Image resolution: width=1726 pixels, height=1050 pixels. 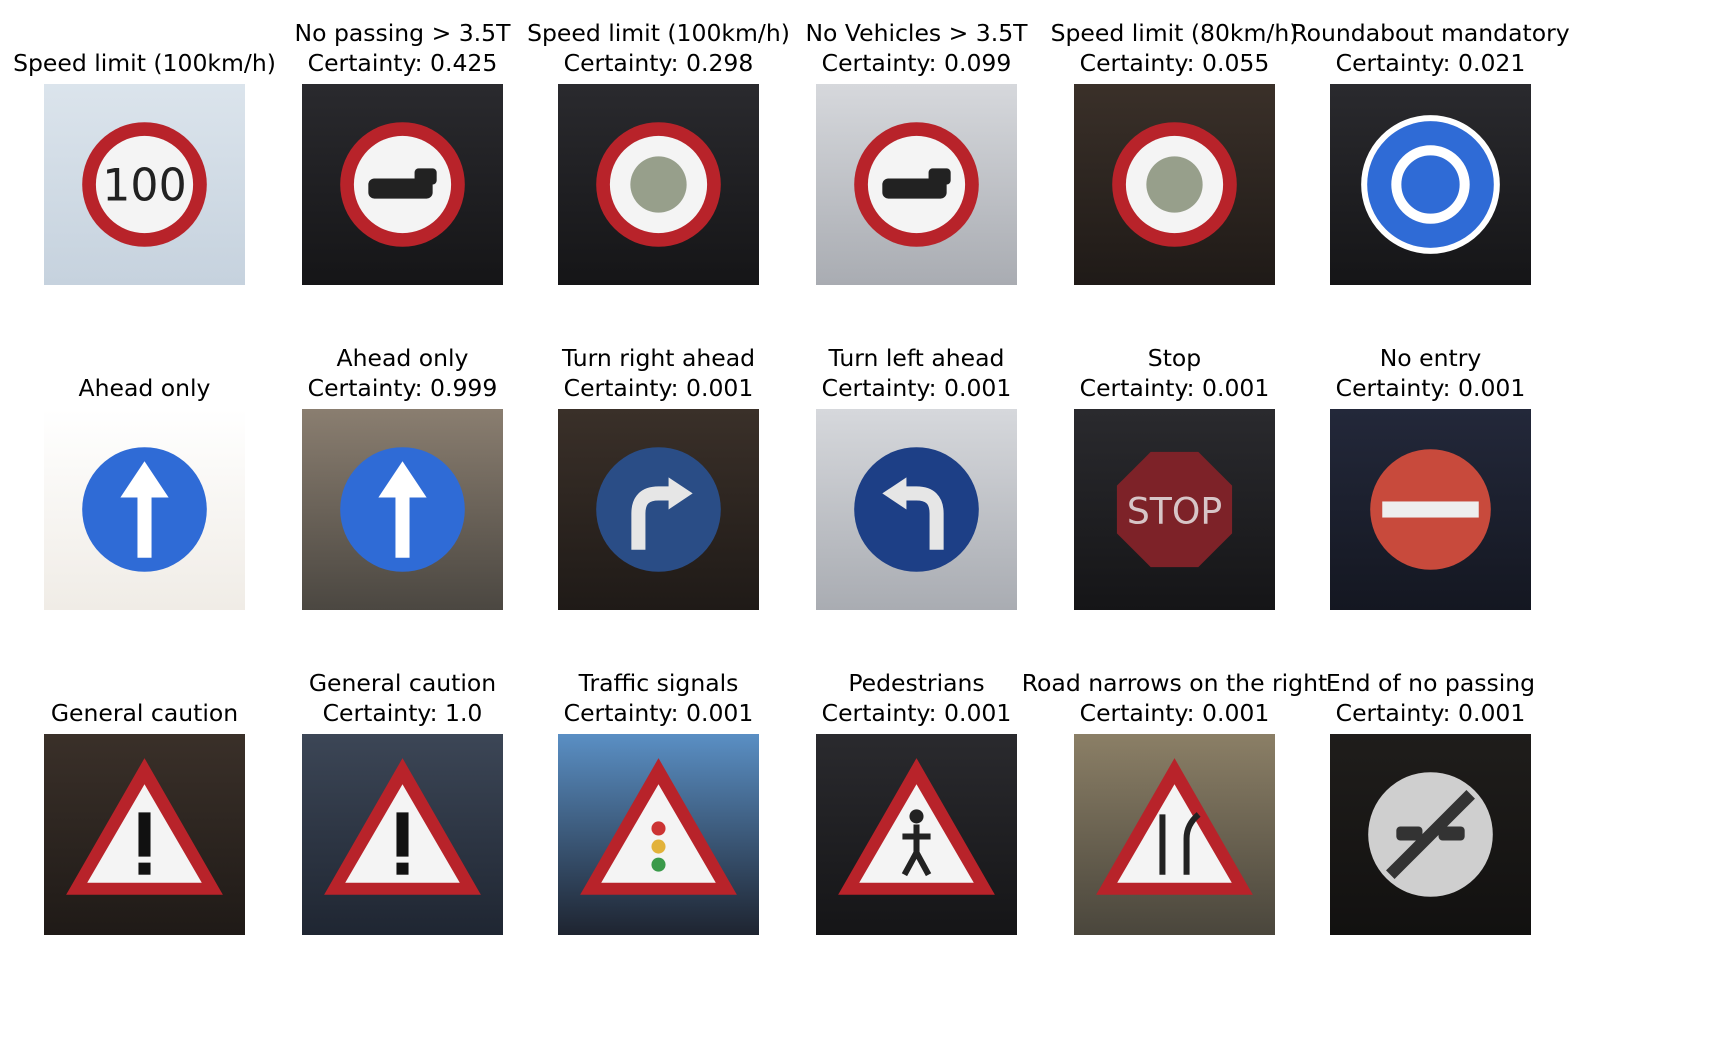 What do you see at coordinates (464, 713) in the screenshot?
I see `certainty-value: 1.0` at bounding box center [464, 713].